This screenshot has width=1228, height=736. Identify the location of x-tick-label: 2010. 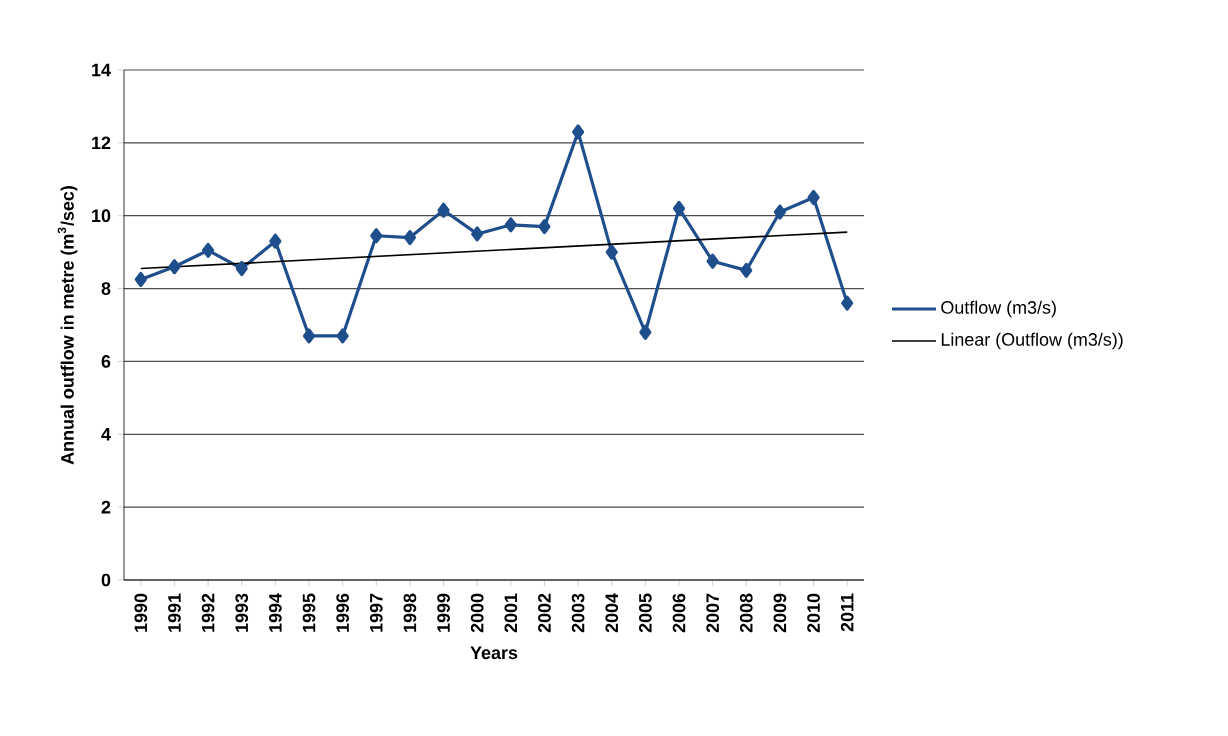
(813, 613).